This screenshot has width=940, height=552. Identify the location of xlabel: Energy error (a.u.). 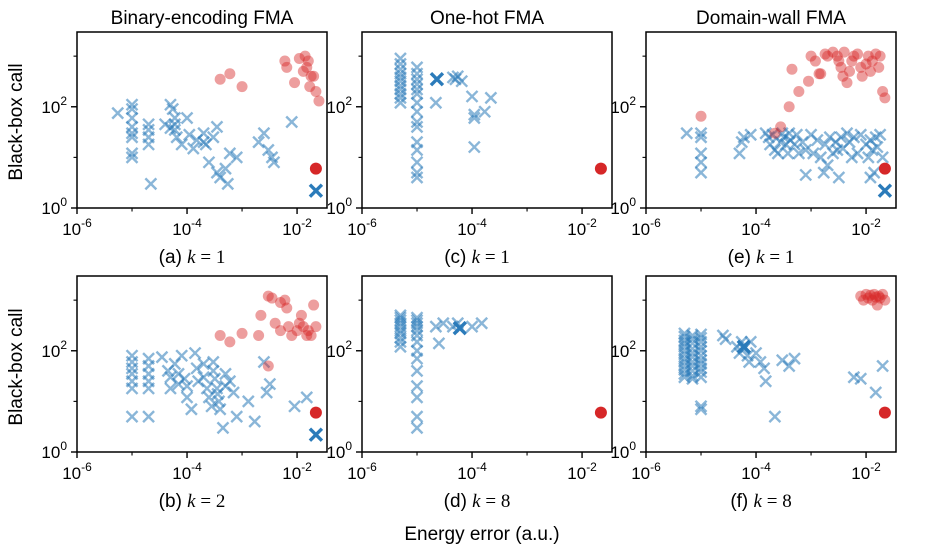
(481, 534).